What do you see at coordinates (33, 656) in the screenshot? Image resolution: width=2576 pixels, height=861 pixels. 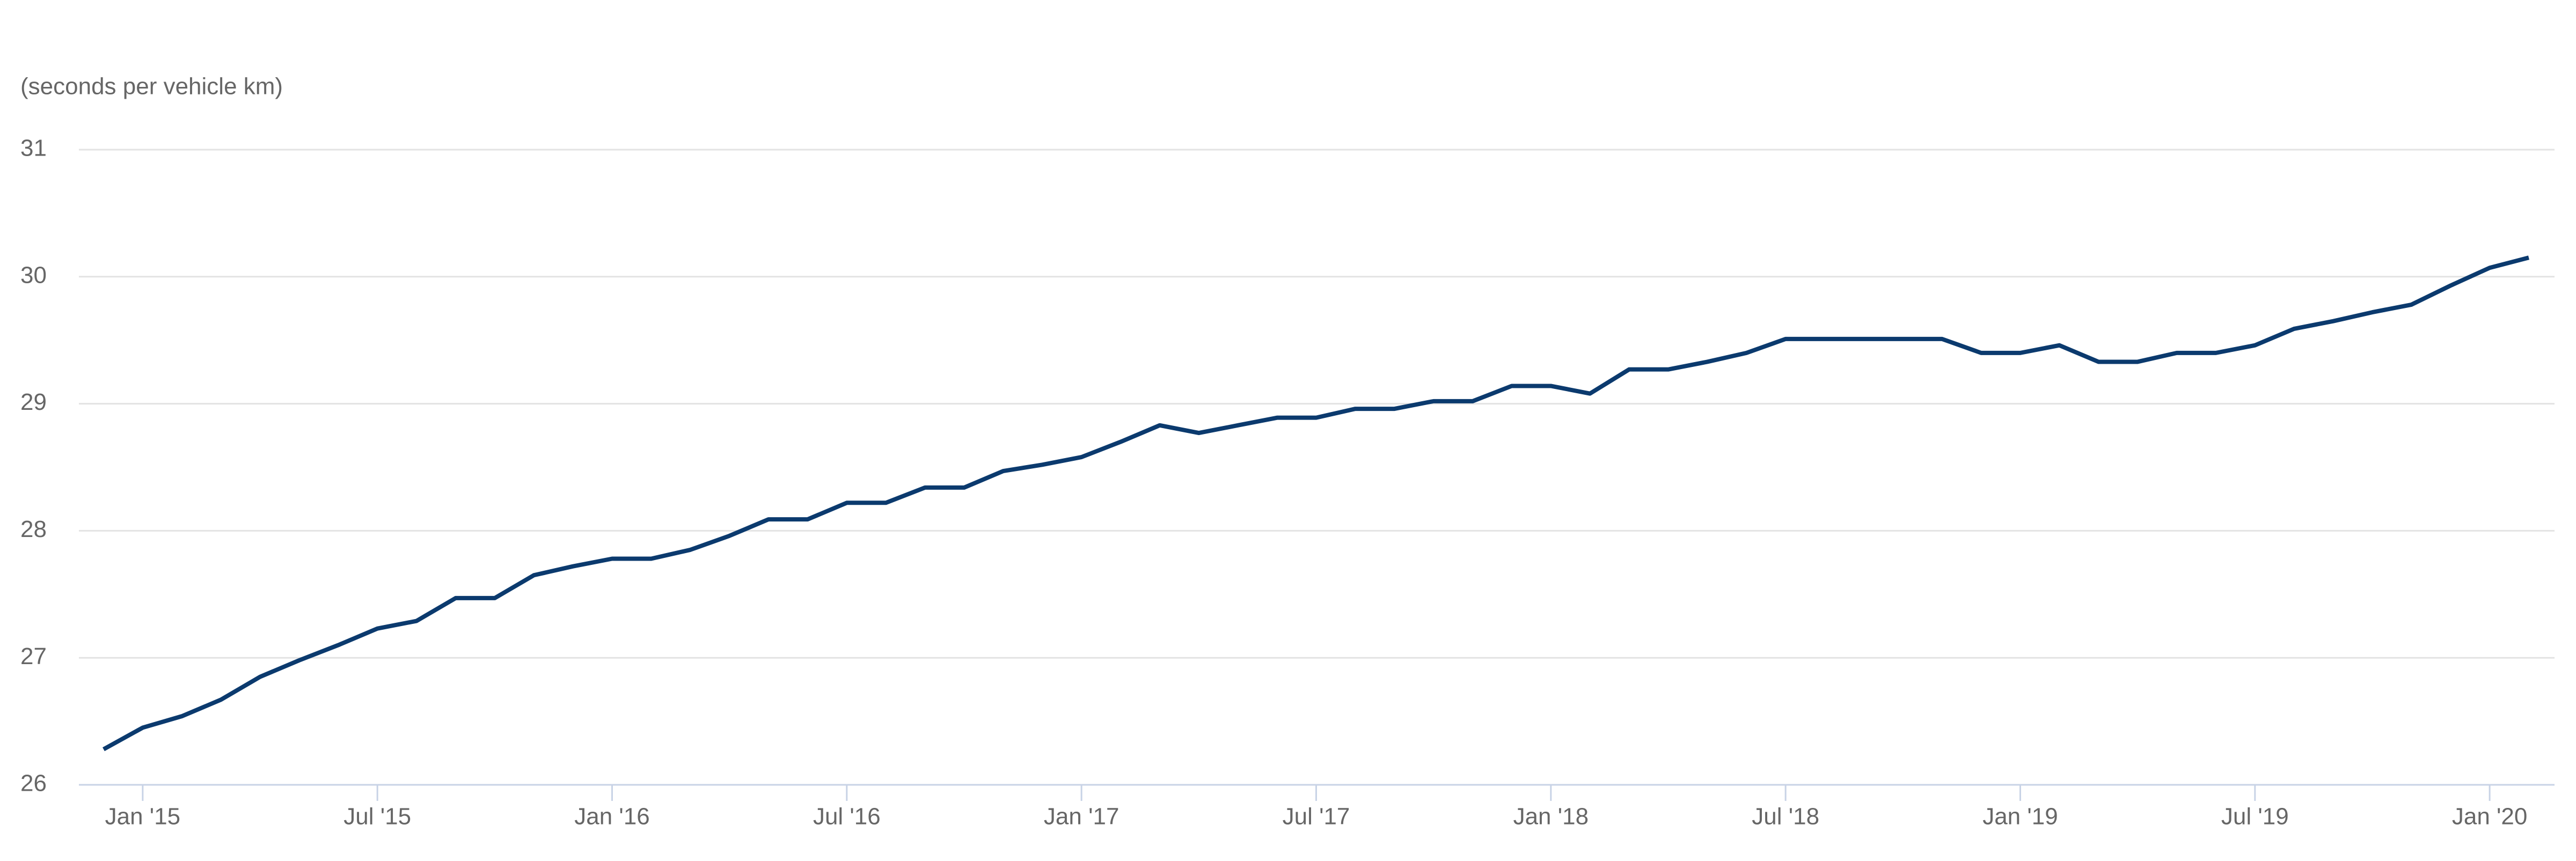 I see `y-tick-label: 27` at bounding box center [33, 656].